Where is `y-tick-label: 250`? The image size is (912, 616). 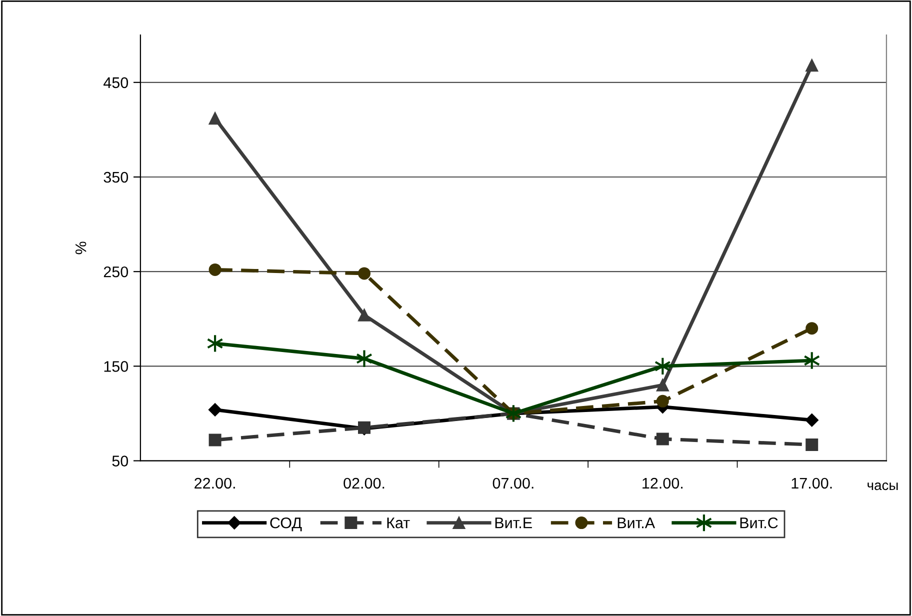
y-tick-label: 250 is located at coordinates (116, 272).